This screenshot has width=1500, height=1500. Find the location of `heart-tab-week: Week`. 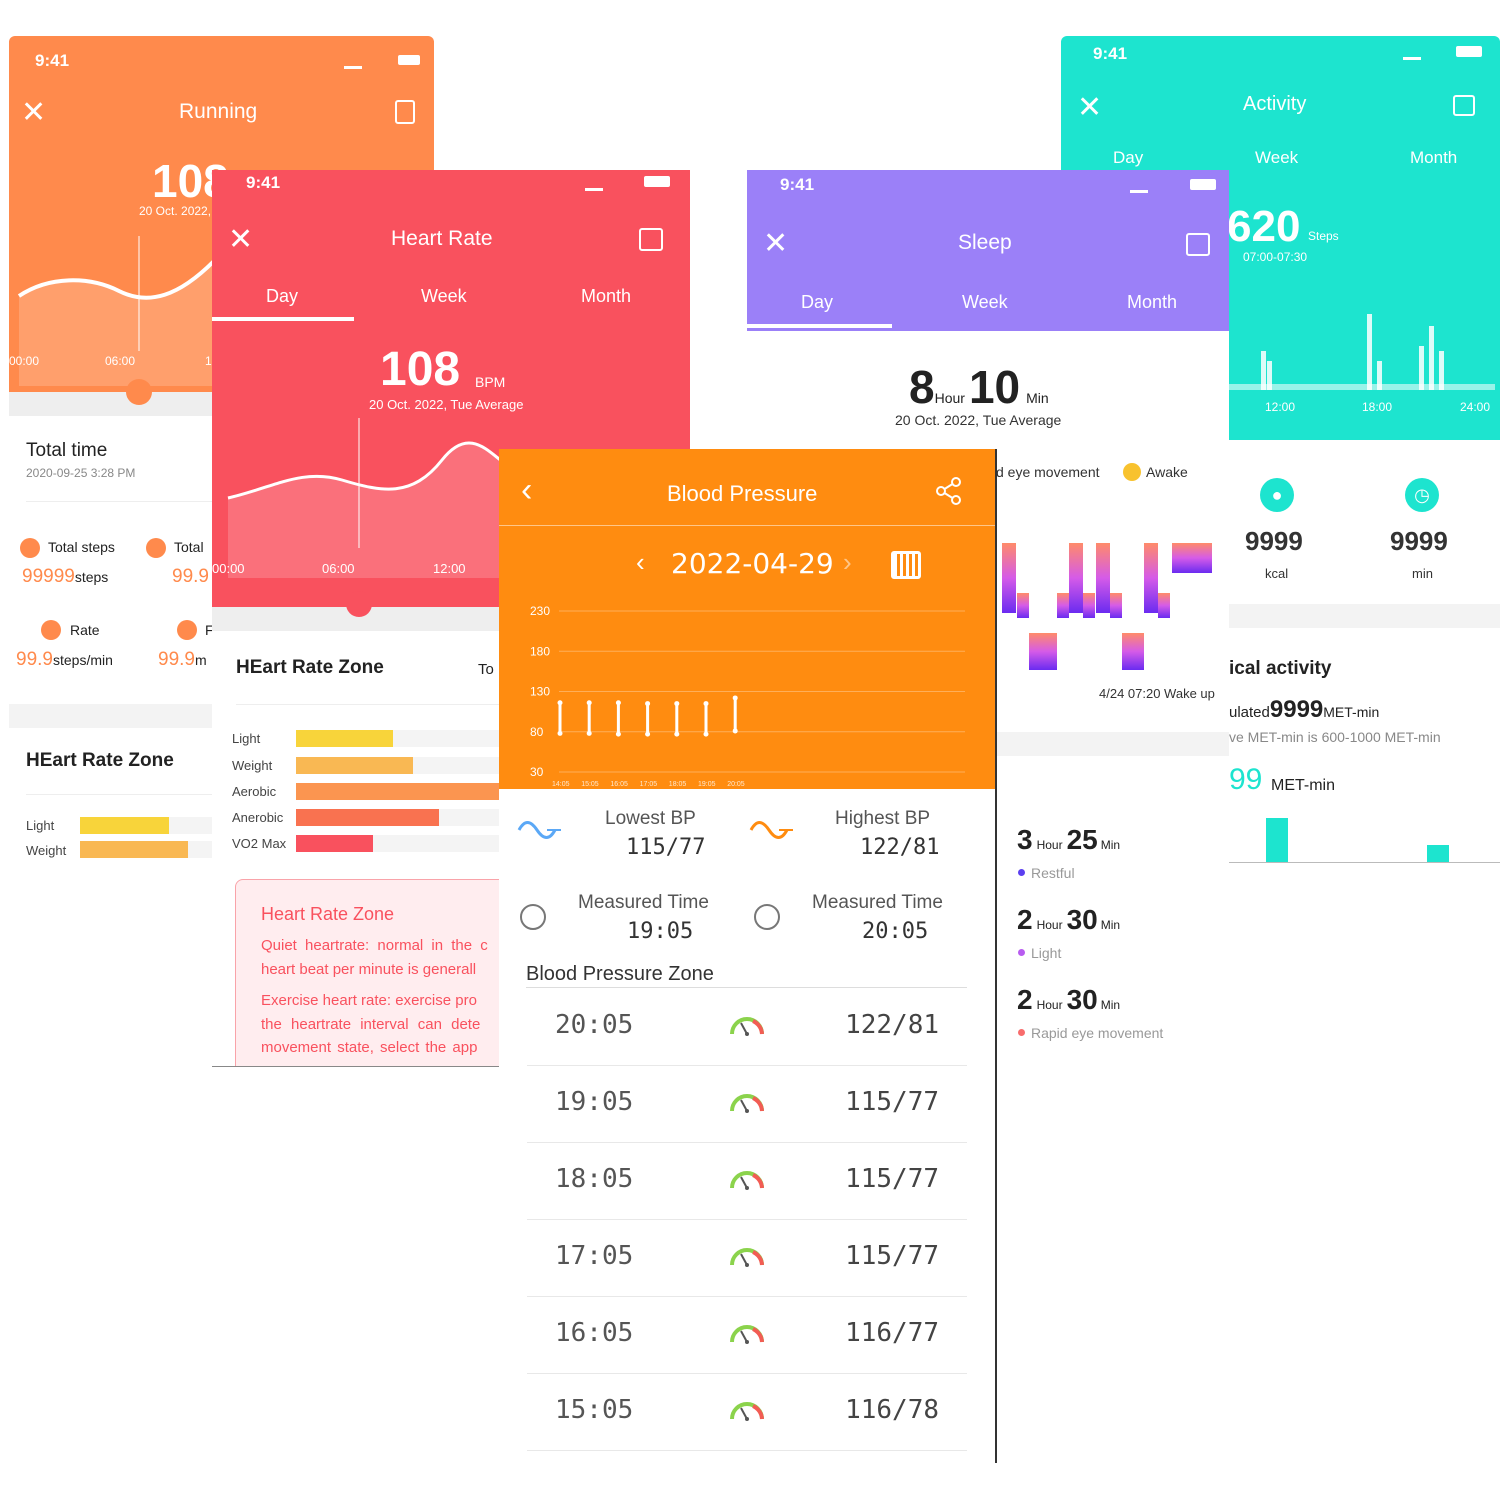

heart-tab-week: Week is located at coordinates (444, 296).